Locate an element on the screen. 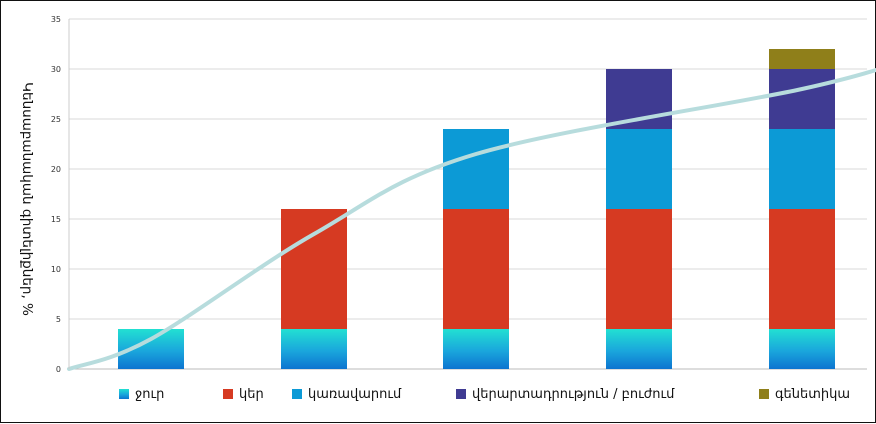 Image resolution: width=876 pixels, height=424 pixels. legend-label: կառավարում is located at coordinates (355, 394).